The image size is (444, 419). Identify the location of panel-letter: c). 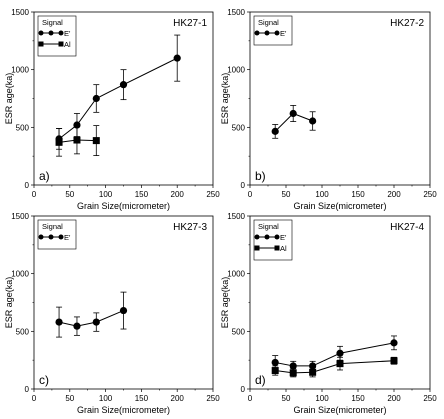
(44, 380).